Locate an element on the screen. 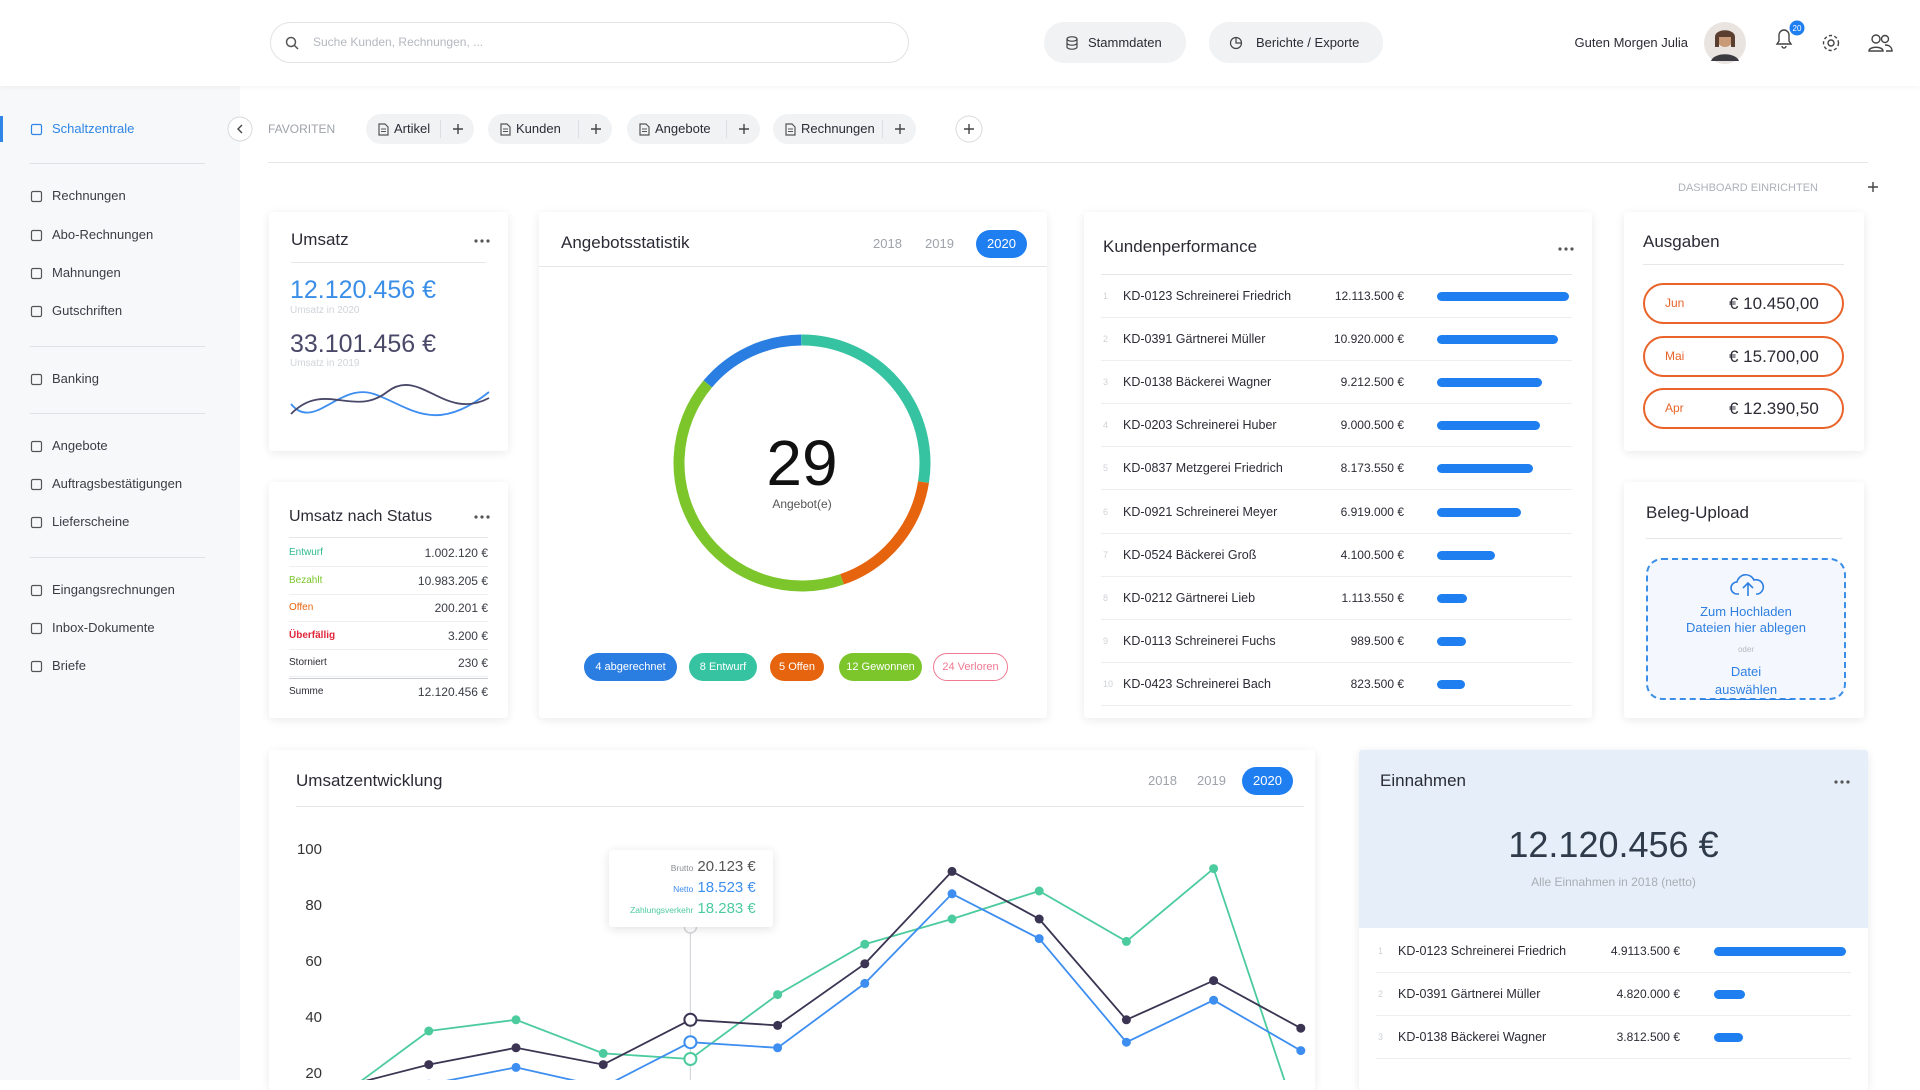 The height and width of the screenshot is (1090, 1920). favorite-chip: Artikel is located at coordinates (420, 129).